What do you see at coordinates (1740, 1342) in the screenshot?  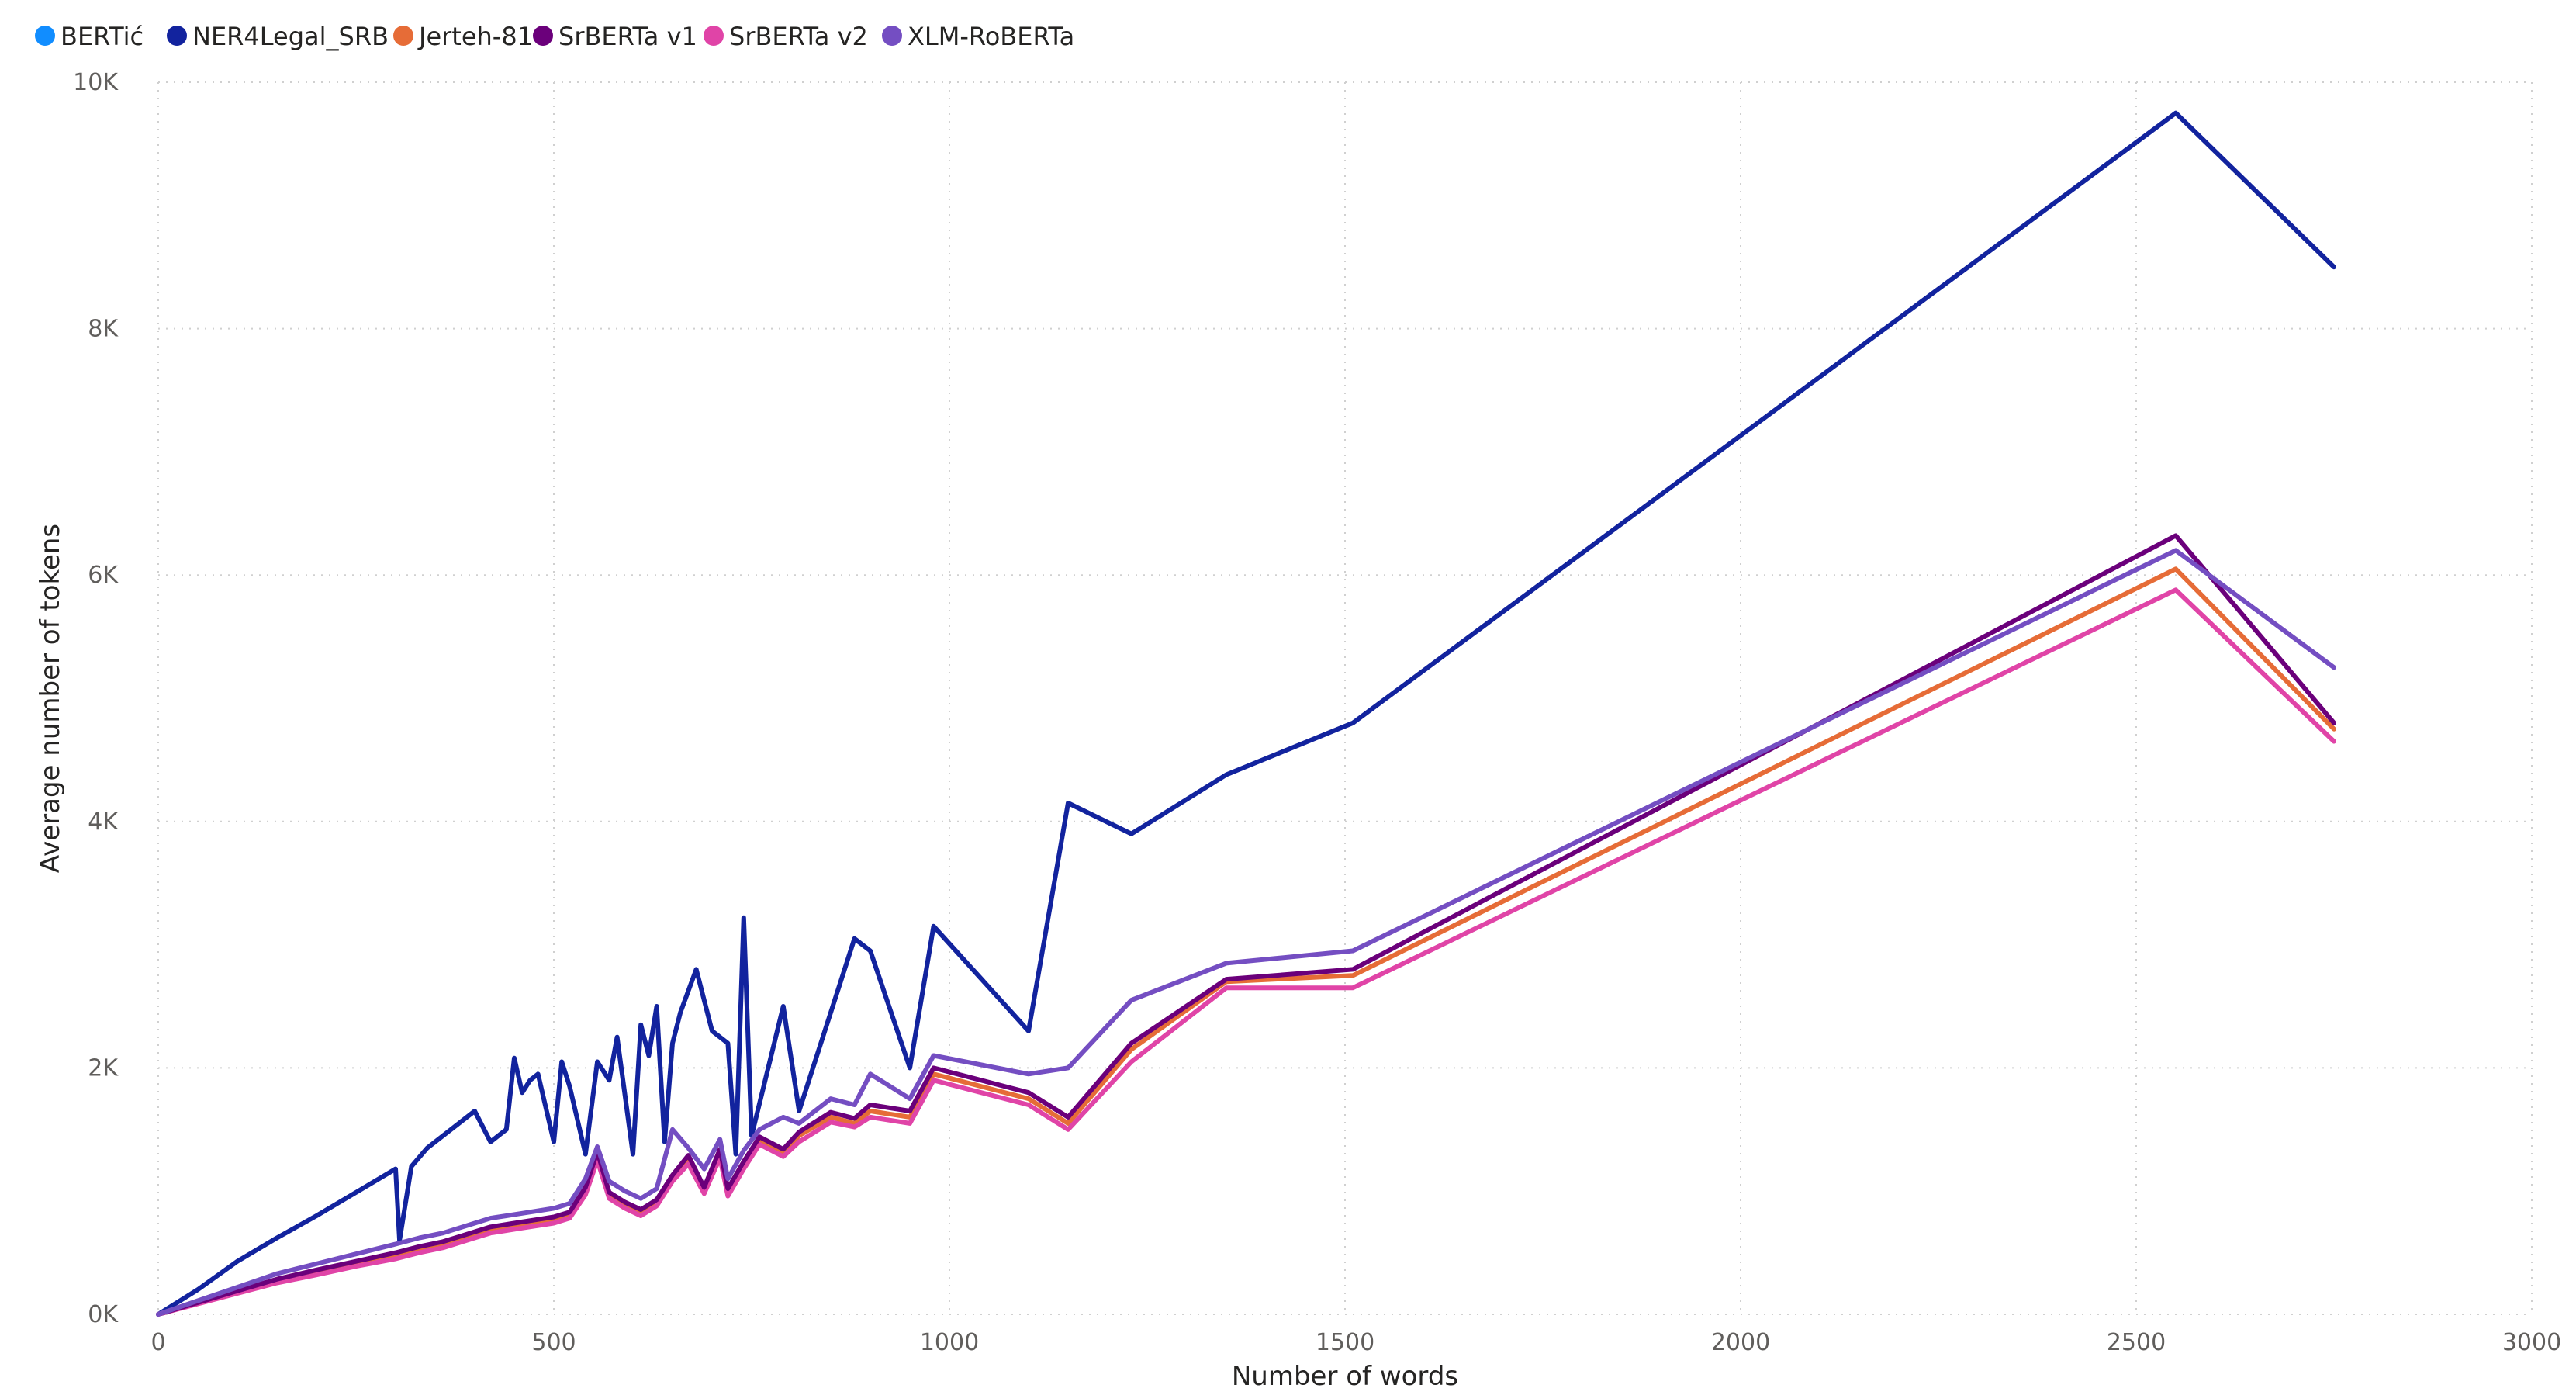 I see `x-tick-label: 2000` at bounding box center [1740, 1342].